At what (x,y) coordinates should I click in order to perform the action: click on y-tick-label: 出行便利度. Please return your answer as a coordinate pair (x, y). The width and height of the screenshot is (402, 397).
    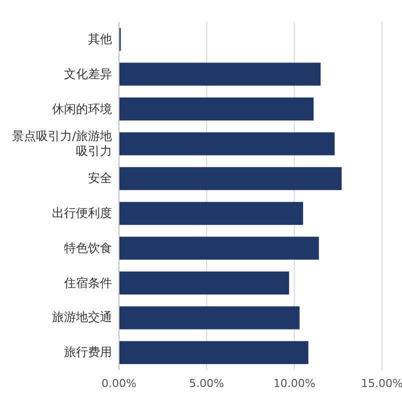
    Looking at the image, I should click on (81, 213).